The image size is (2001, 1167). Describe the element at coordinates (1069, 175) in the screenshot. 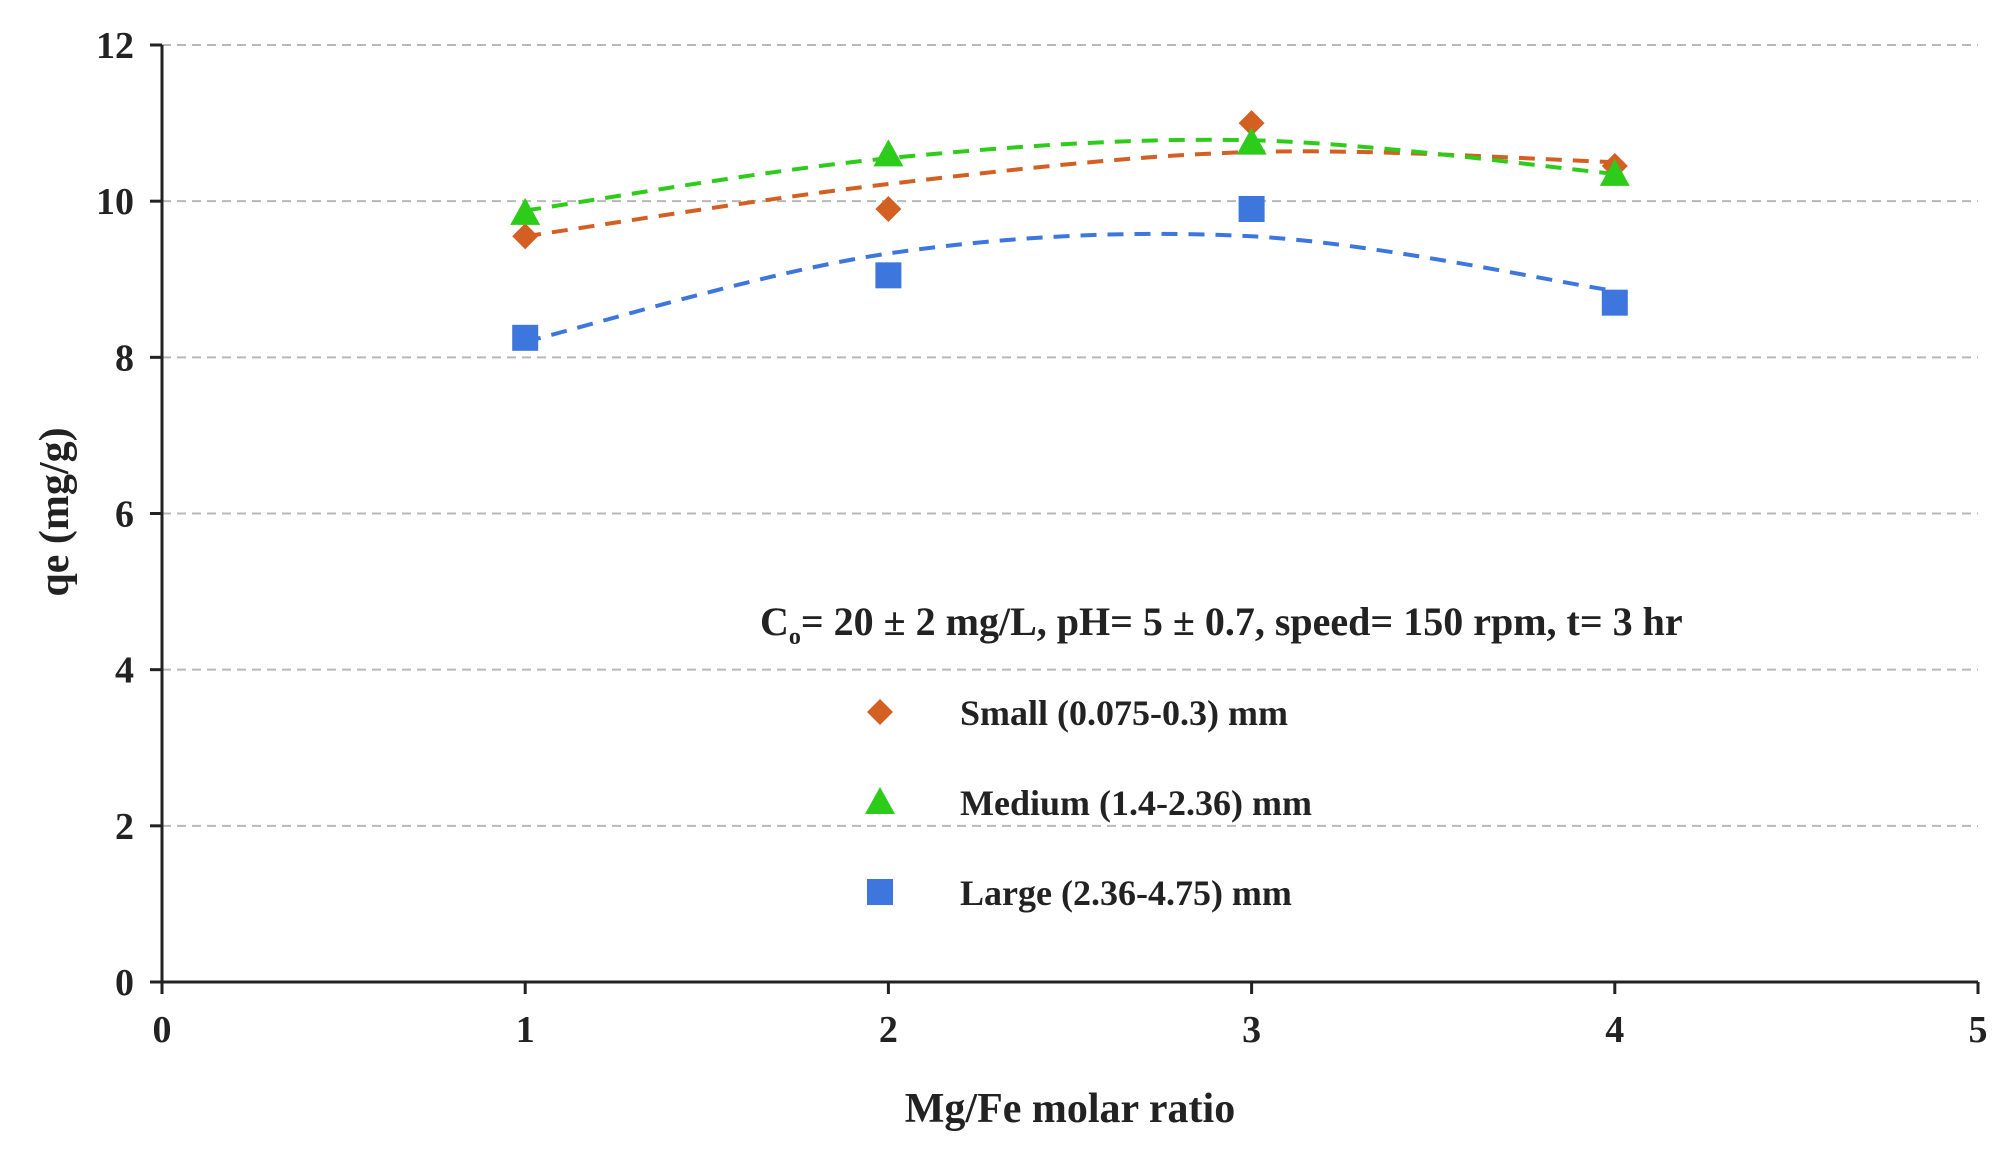

I see `trendline-medium` at that location.